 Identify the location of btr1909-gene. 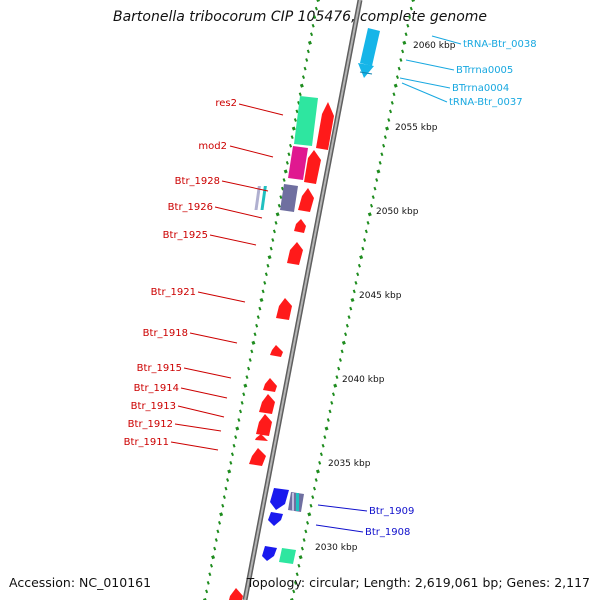
(287, 500).